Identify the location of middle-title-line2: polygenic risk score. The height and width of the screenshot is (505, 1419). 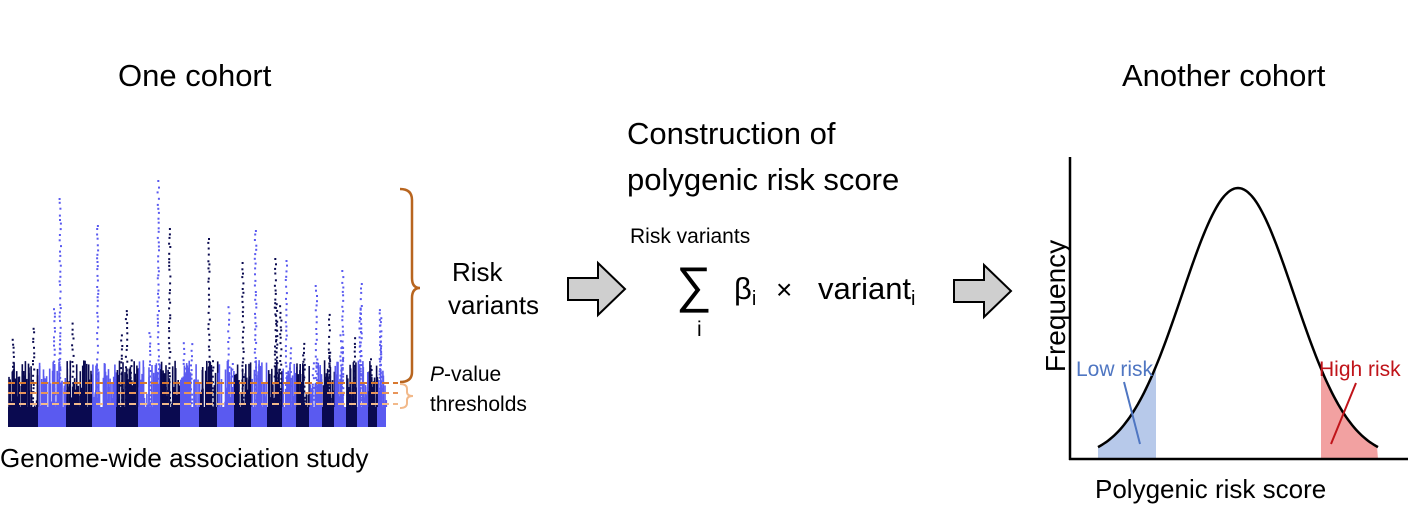
(763, 179).